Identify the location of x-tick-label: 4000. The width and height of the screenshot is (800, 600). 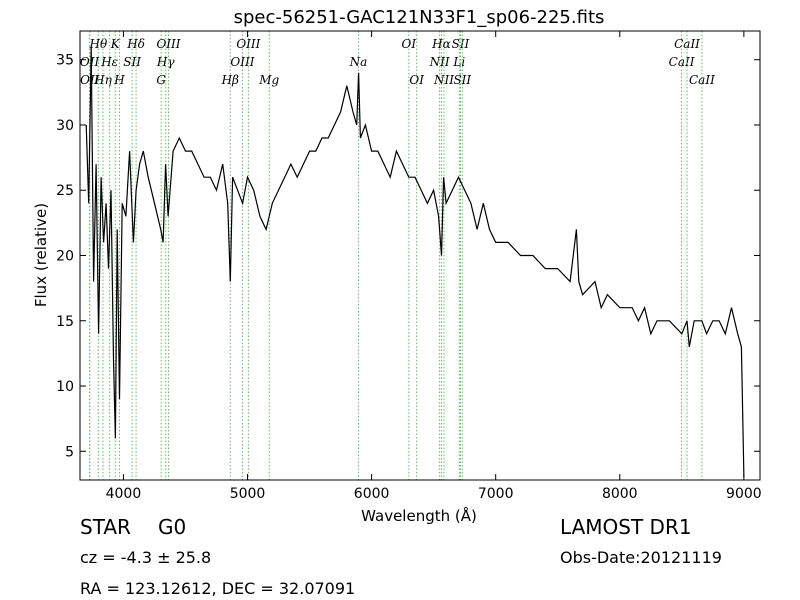
(124, 494).